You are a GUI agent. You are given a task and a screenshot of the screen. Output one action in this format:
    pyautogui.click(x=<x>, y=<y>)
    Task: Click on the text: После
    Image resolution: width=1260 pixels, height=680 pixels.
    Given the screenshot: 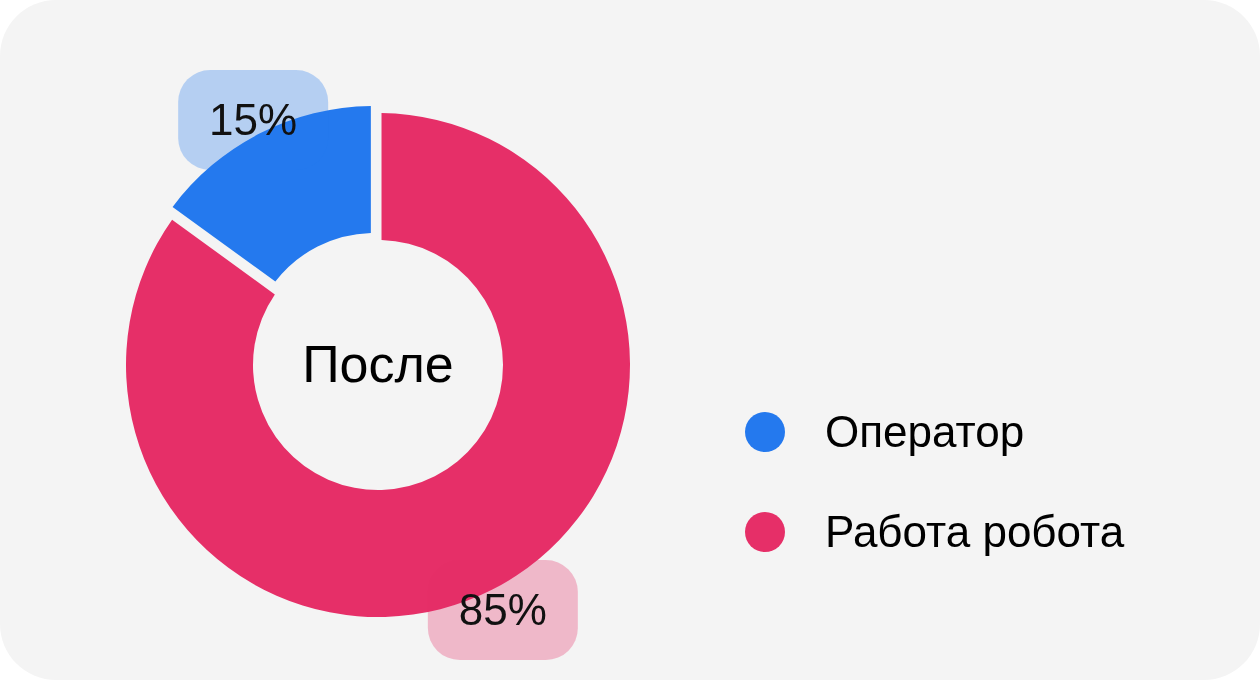 What is the action you would take?
    pyautogui.click(x=378, y=364)
    